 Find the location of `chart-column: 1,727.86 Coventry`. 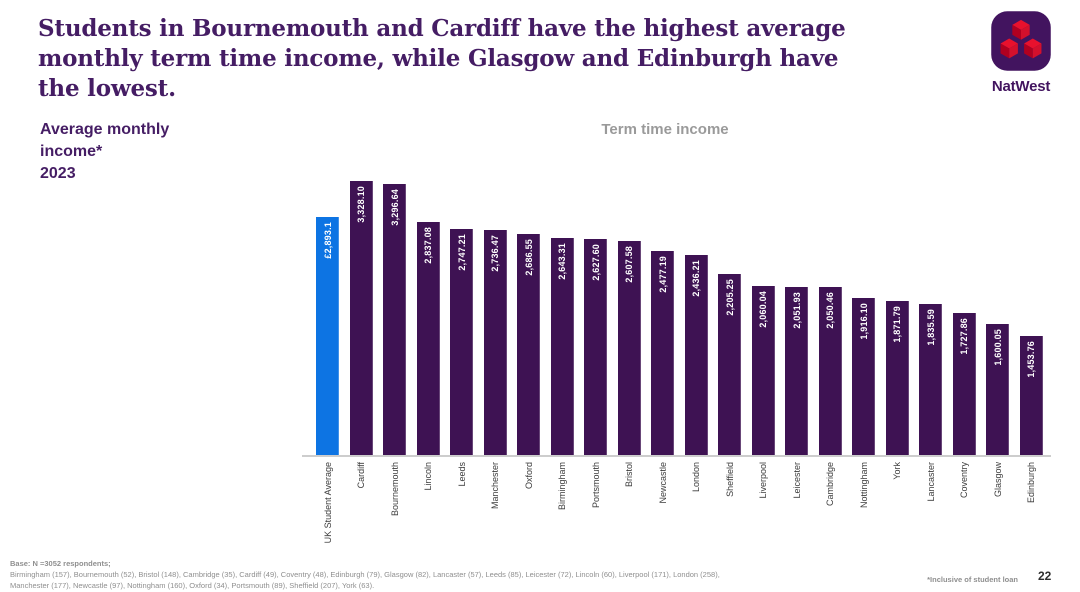

chart-column: 1,727.86 Coventry is located at coordinates (965, 363).